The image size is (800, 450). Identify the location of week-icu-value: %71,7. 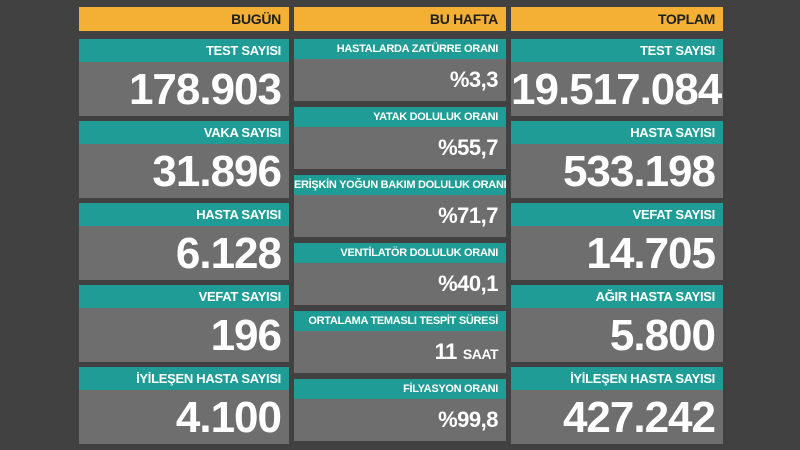
(468, 215).